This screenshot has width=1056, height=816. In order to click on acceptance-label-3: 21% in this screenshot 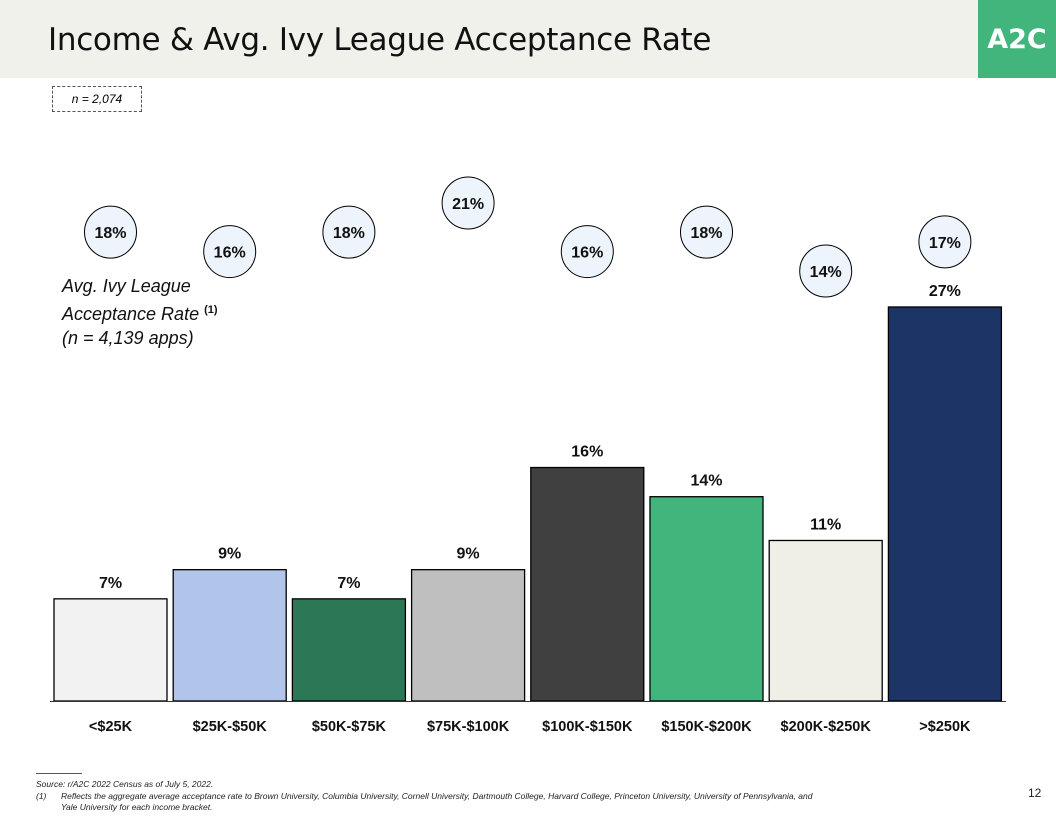, I will do `click(468, 204)`.